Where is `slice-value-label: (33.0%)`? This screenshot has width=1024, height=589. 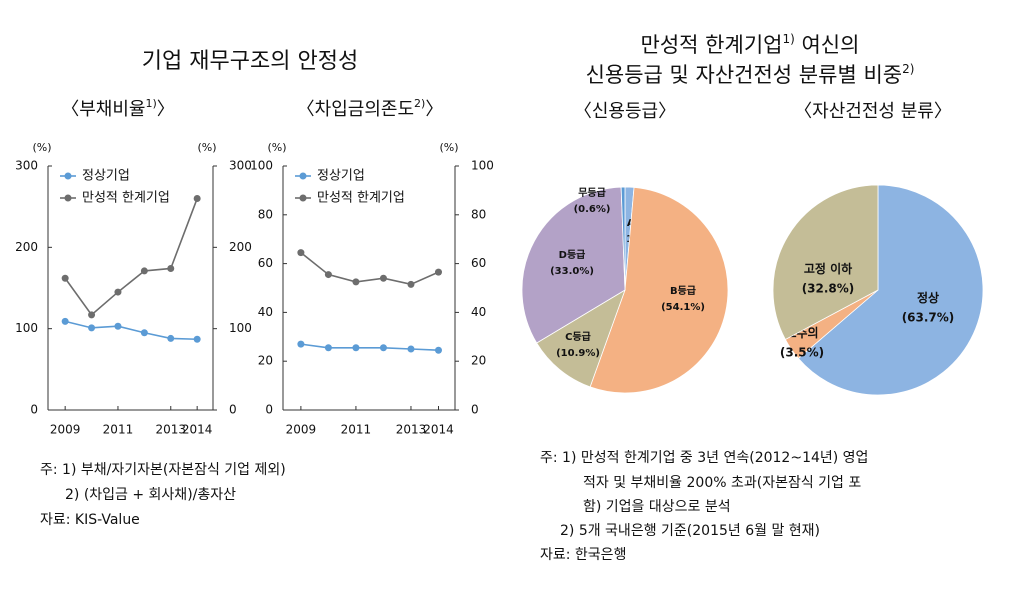
slice-value-label: (33.0%) is located at coordinates (572, 271).